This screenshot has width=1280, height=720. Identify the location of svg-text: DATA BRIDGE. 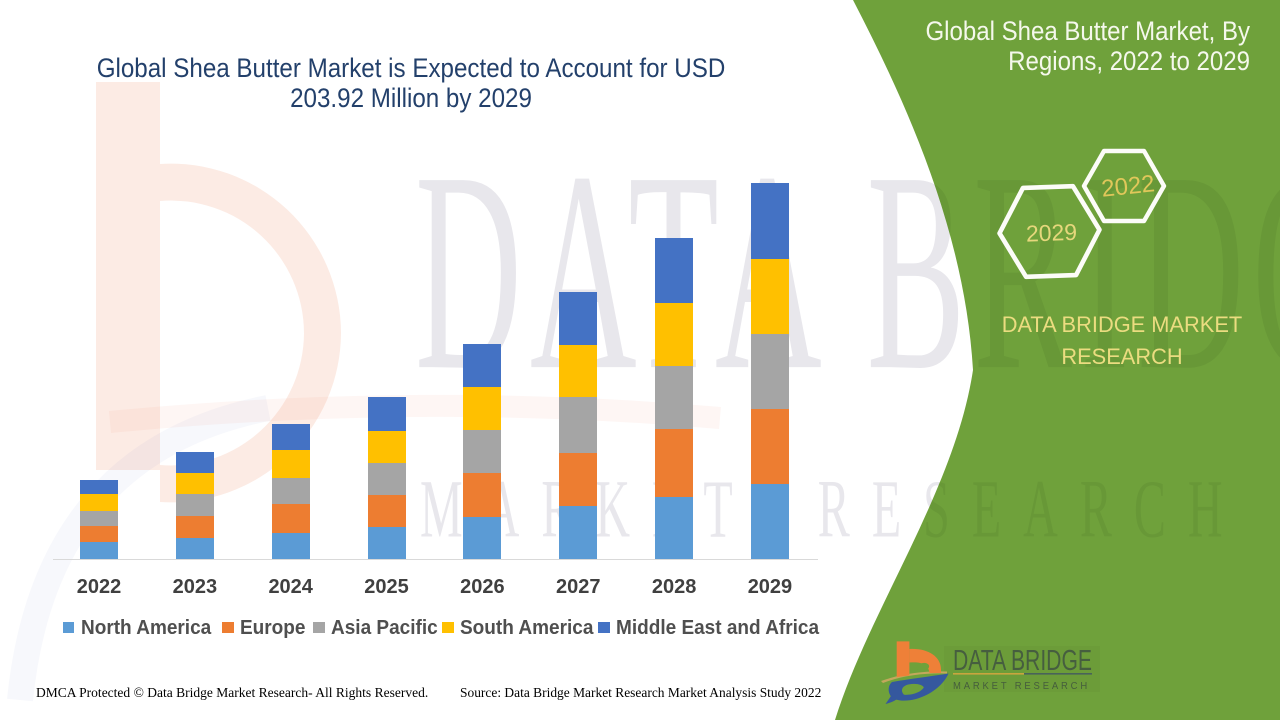
(1022, 661).